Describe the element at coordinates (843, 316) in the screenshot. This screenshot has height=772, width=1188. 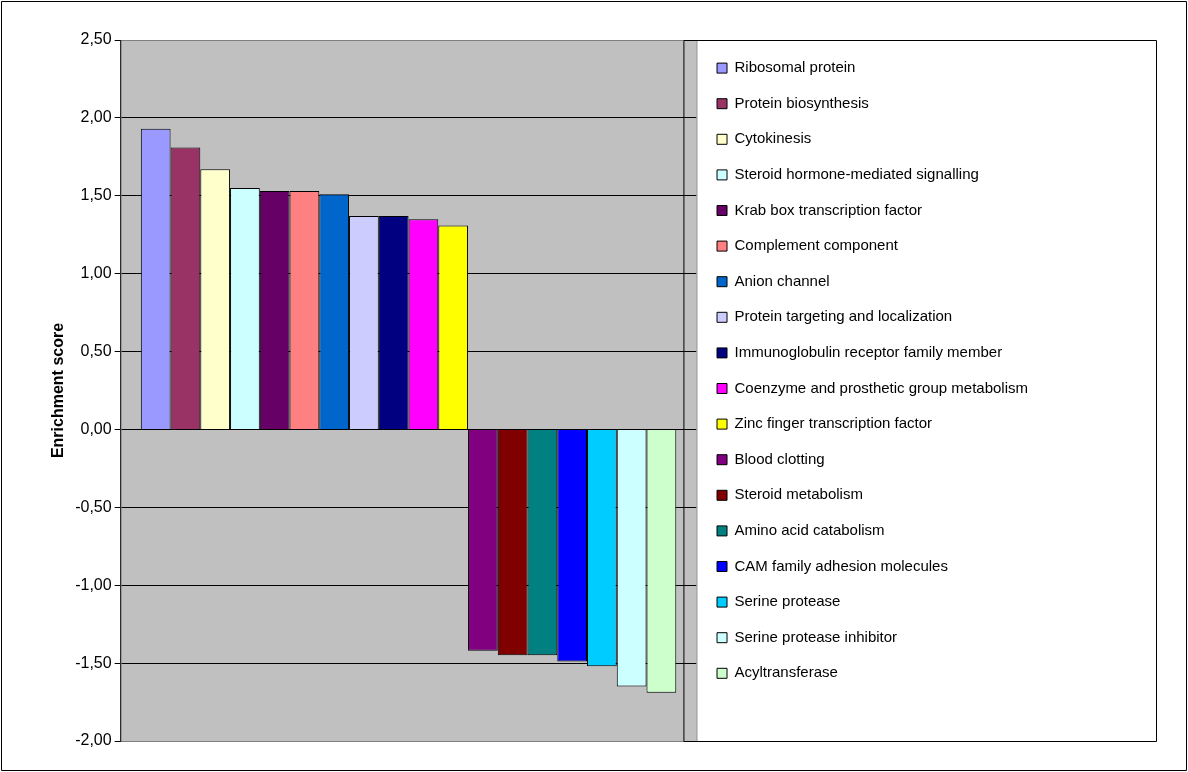
I see `legend-label: Protein targeting and localization` at that location.